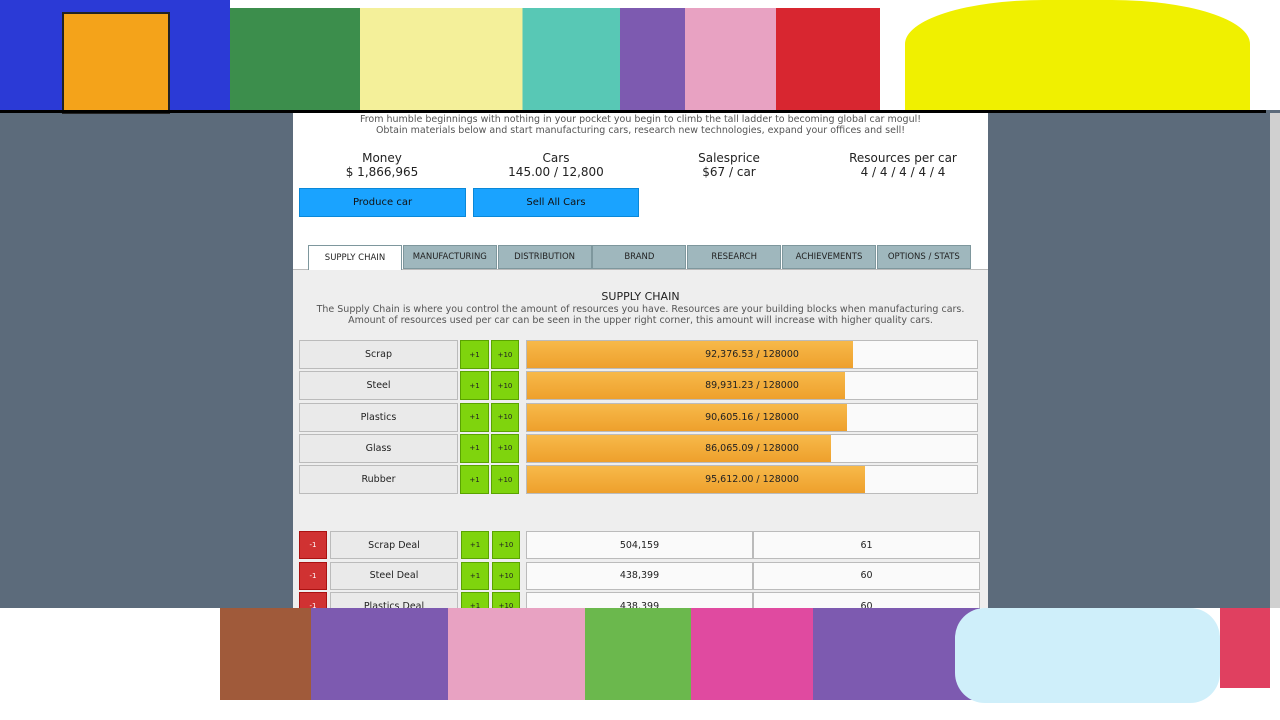  I want to click on resource-bar: 92,376.53 / 128000, so click(752, 354).